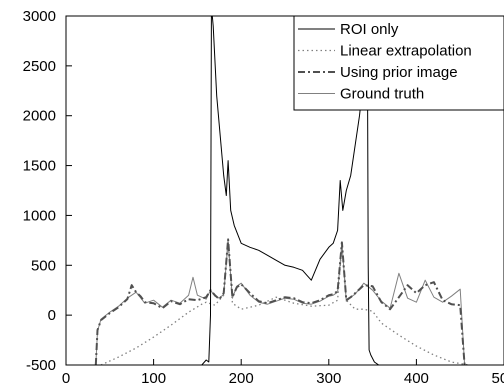 The height and width of the screenshot is (387, 504). Describe the element at coordinates (66, 378) in the screenshot. I see `x-tick-label: 0` at that location.